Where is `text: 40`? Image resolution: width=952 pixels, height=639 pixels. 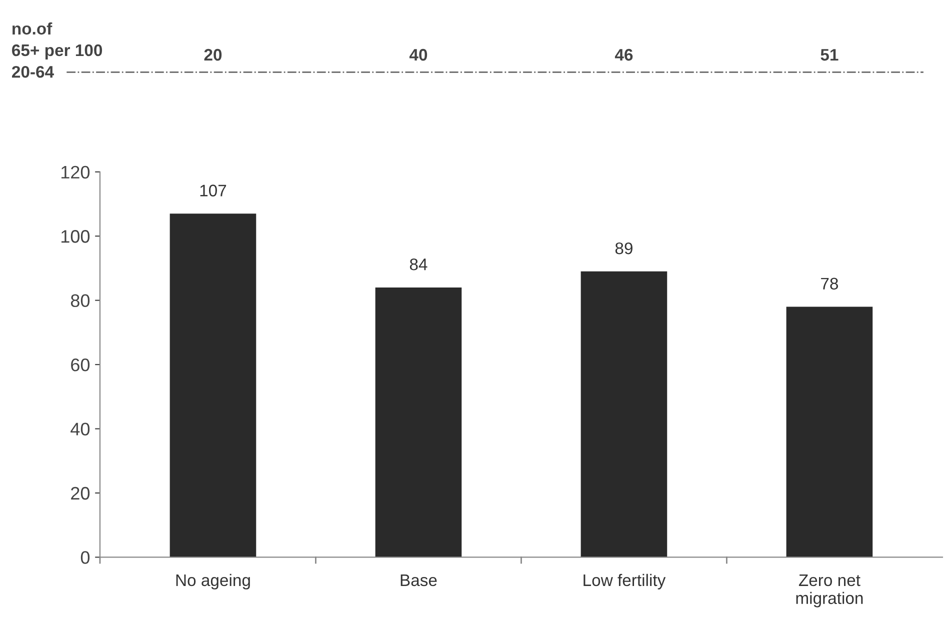
text: 40 is located at coordinates (418, 54).